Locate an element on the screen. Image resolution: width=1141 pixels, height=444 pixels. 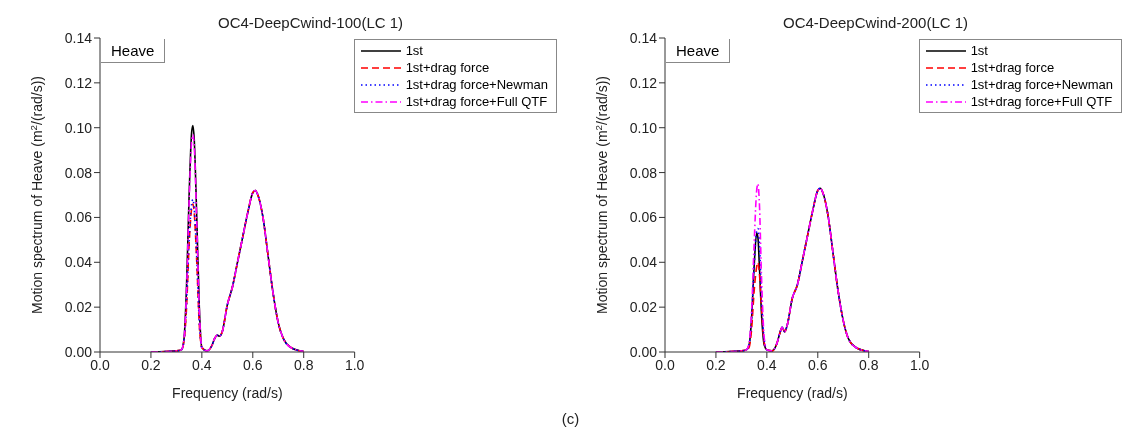
chart-title: OC4-DeepCwind-200(LC 1) is located at coordinates (876, 22).